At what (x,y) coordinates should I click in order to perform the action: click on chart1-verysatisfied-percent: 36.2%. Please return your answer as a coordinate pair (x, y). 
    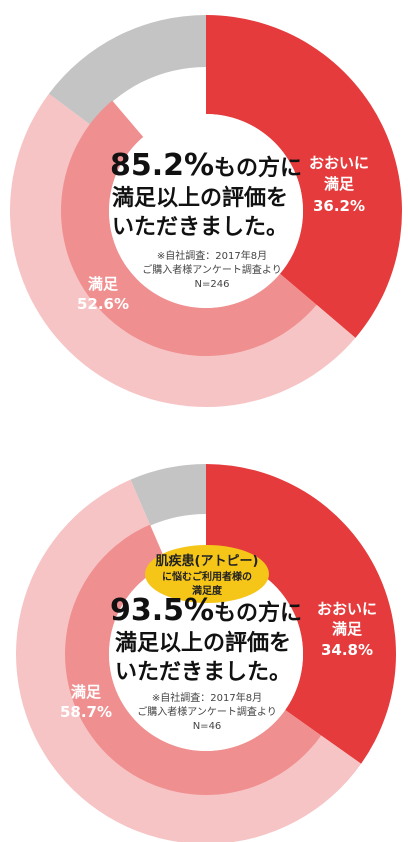
    Looking at the image, I should click on (339, 206).